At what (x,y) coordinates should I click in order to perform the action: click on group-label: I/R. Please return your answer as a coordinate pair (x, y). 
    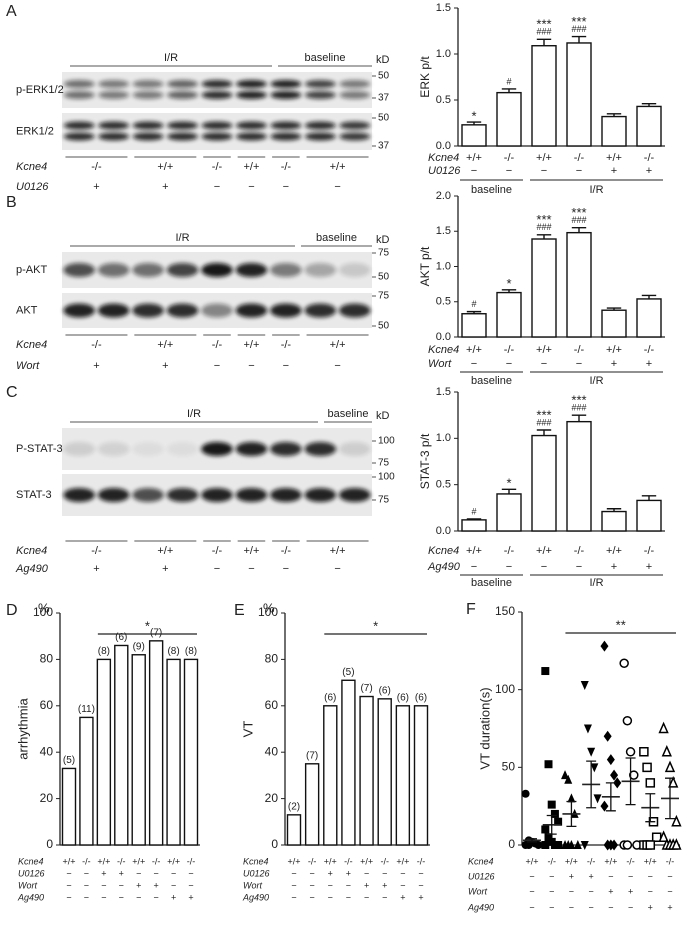
    Looking at the image, I should click on (194, 414).